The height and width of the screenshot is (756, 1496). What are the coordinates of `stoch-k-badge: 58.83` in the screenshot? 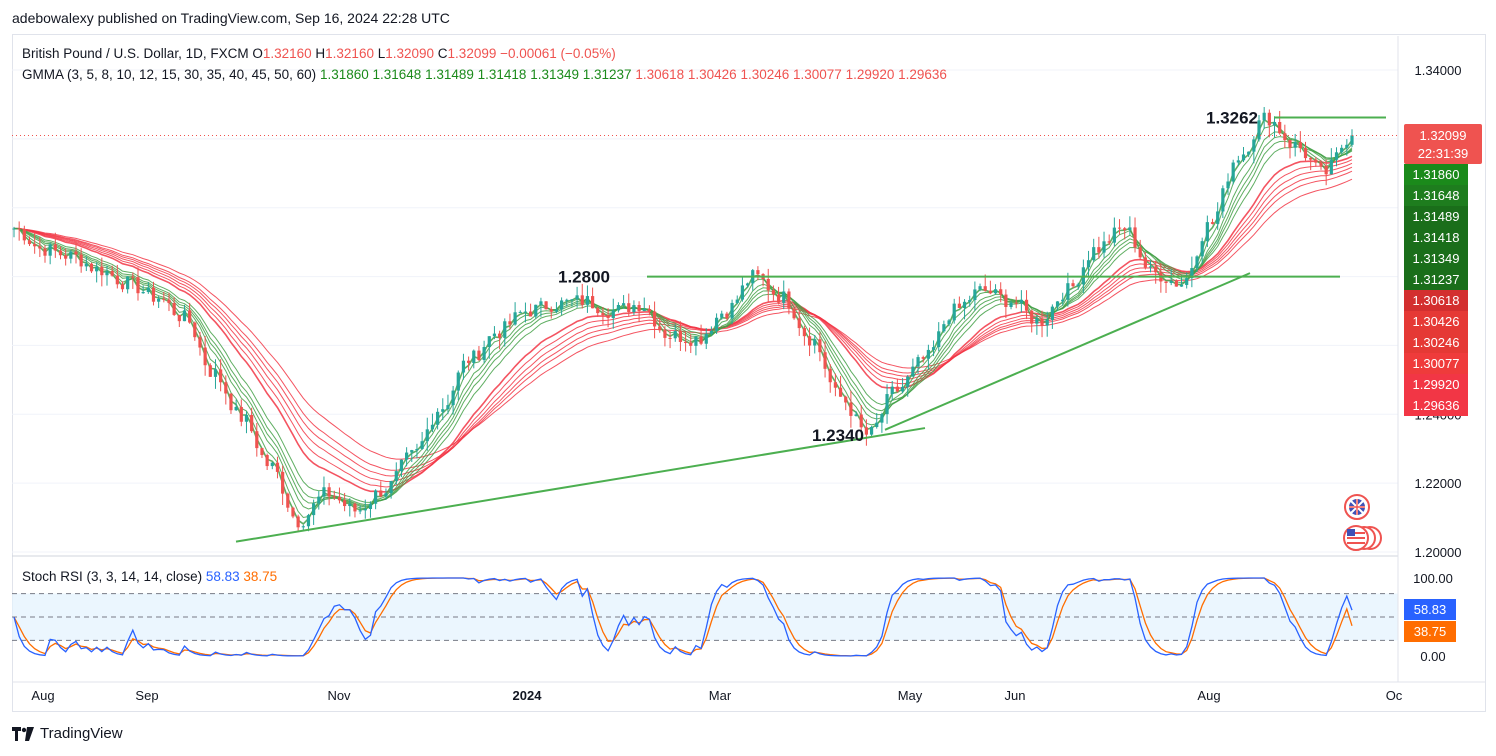 It's located at (1430, 609).